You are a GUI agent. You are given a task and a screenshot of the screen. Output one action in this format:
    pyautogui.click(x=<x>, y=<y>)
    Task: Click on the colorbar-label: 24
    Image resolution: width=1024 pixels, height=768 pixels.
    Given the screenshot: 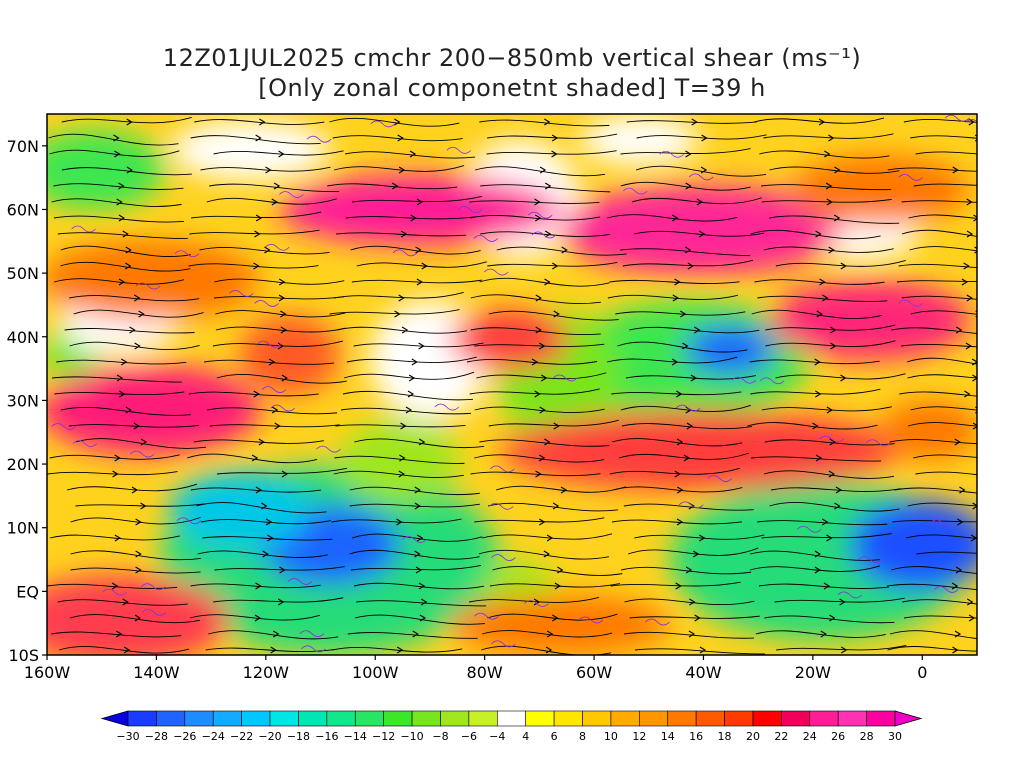 What is the action you would take?
    pyautogui.click(x=810, y=736)
    